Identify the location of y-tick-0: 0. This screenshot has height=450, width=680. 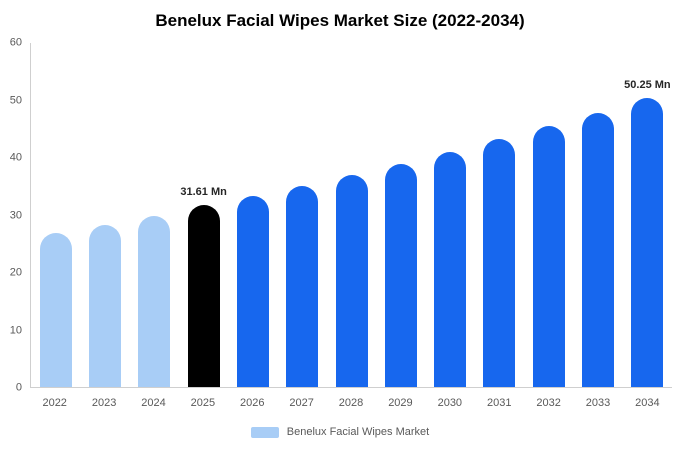
(18, 387).